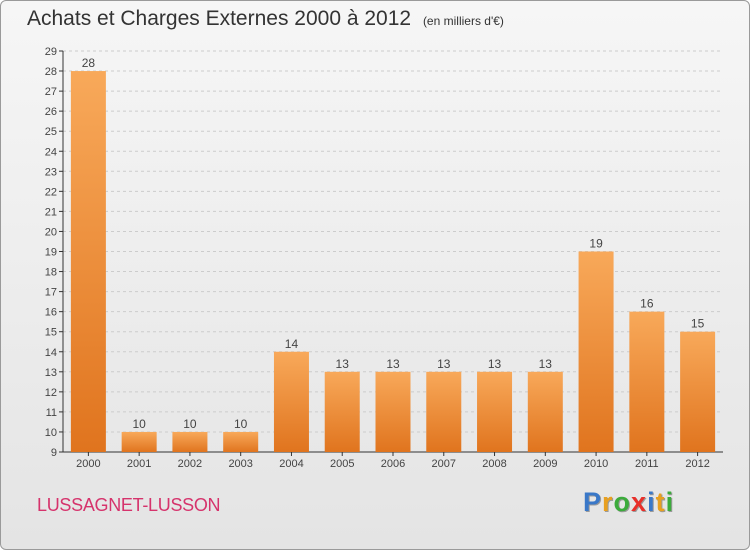 Image resolution: width=750 pixels, height=550 pixels. I want to click on y-tick-label: 20, so click(51, 232).